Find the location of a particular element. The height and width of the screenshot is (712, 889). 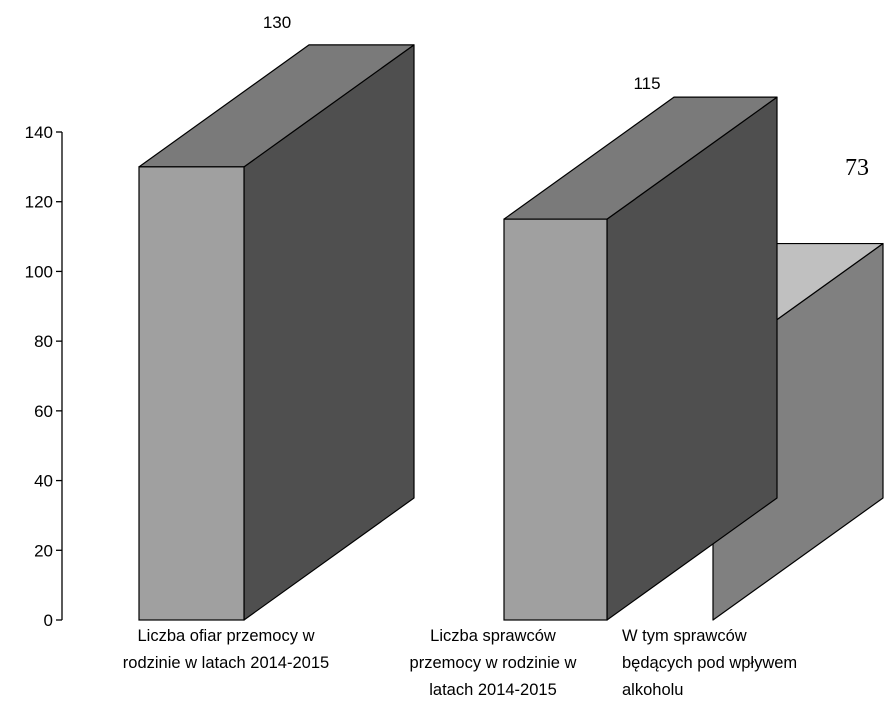

y-tick-label-140: 140 is located at coordinates (39, 132).